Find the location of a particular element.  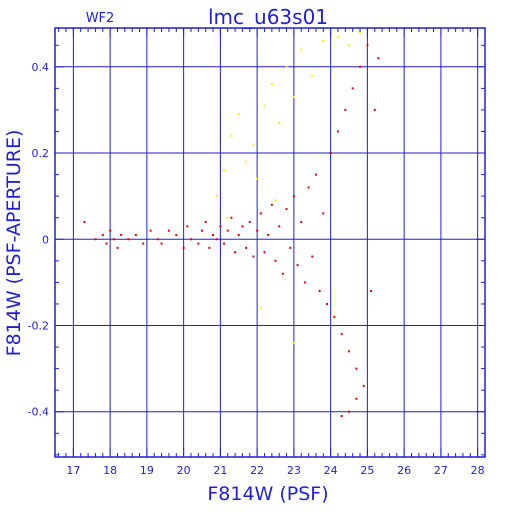

panel-label: WF2 is located at coordinates (100, 18).